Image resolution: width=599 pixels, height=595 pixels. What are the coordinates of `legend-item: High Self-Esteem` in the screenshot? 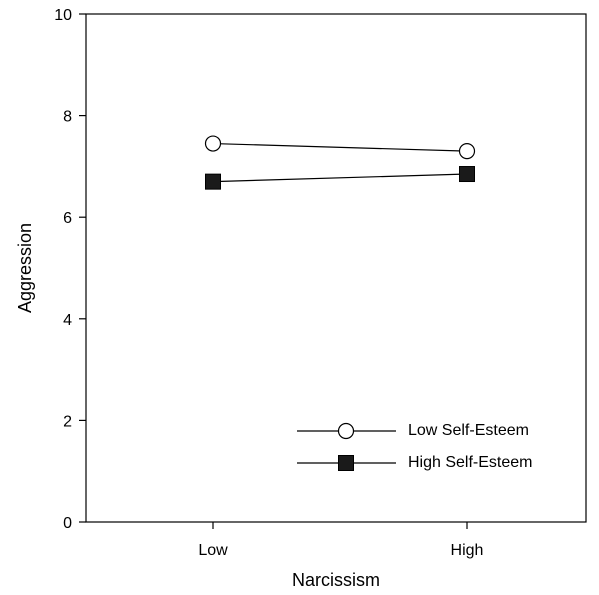 It's located at (415, 462).